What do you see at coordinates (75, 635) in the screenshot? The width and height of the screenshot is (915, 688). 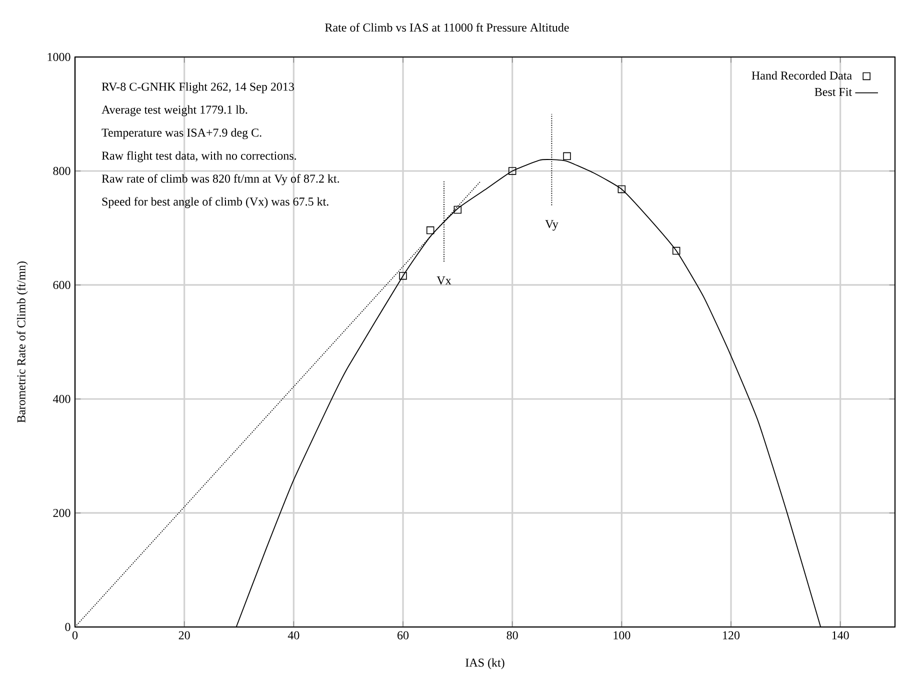 I see `x-tick-label: 0` at bounding box center [75, 635].